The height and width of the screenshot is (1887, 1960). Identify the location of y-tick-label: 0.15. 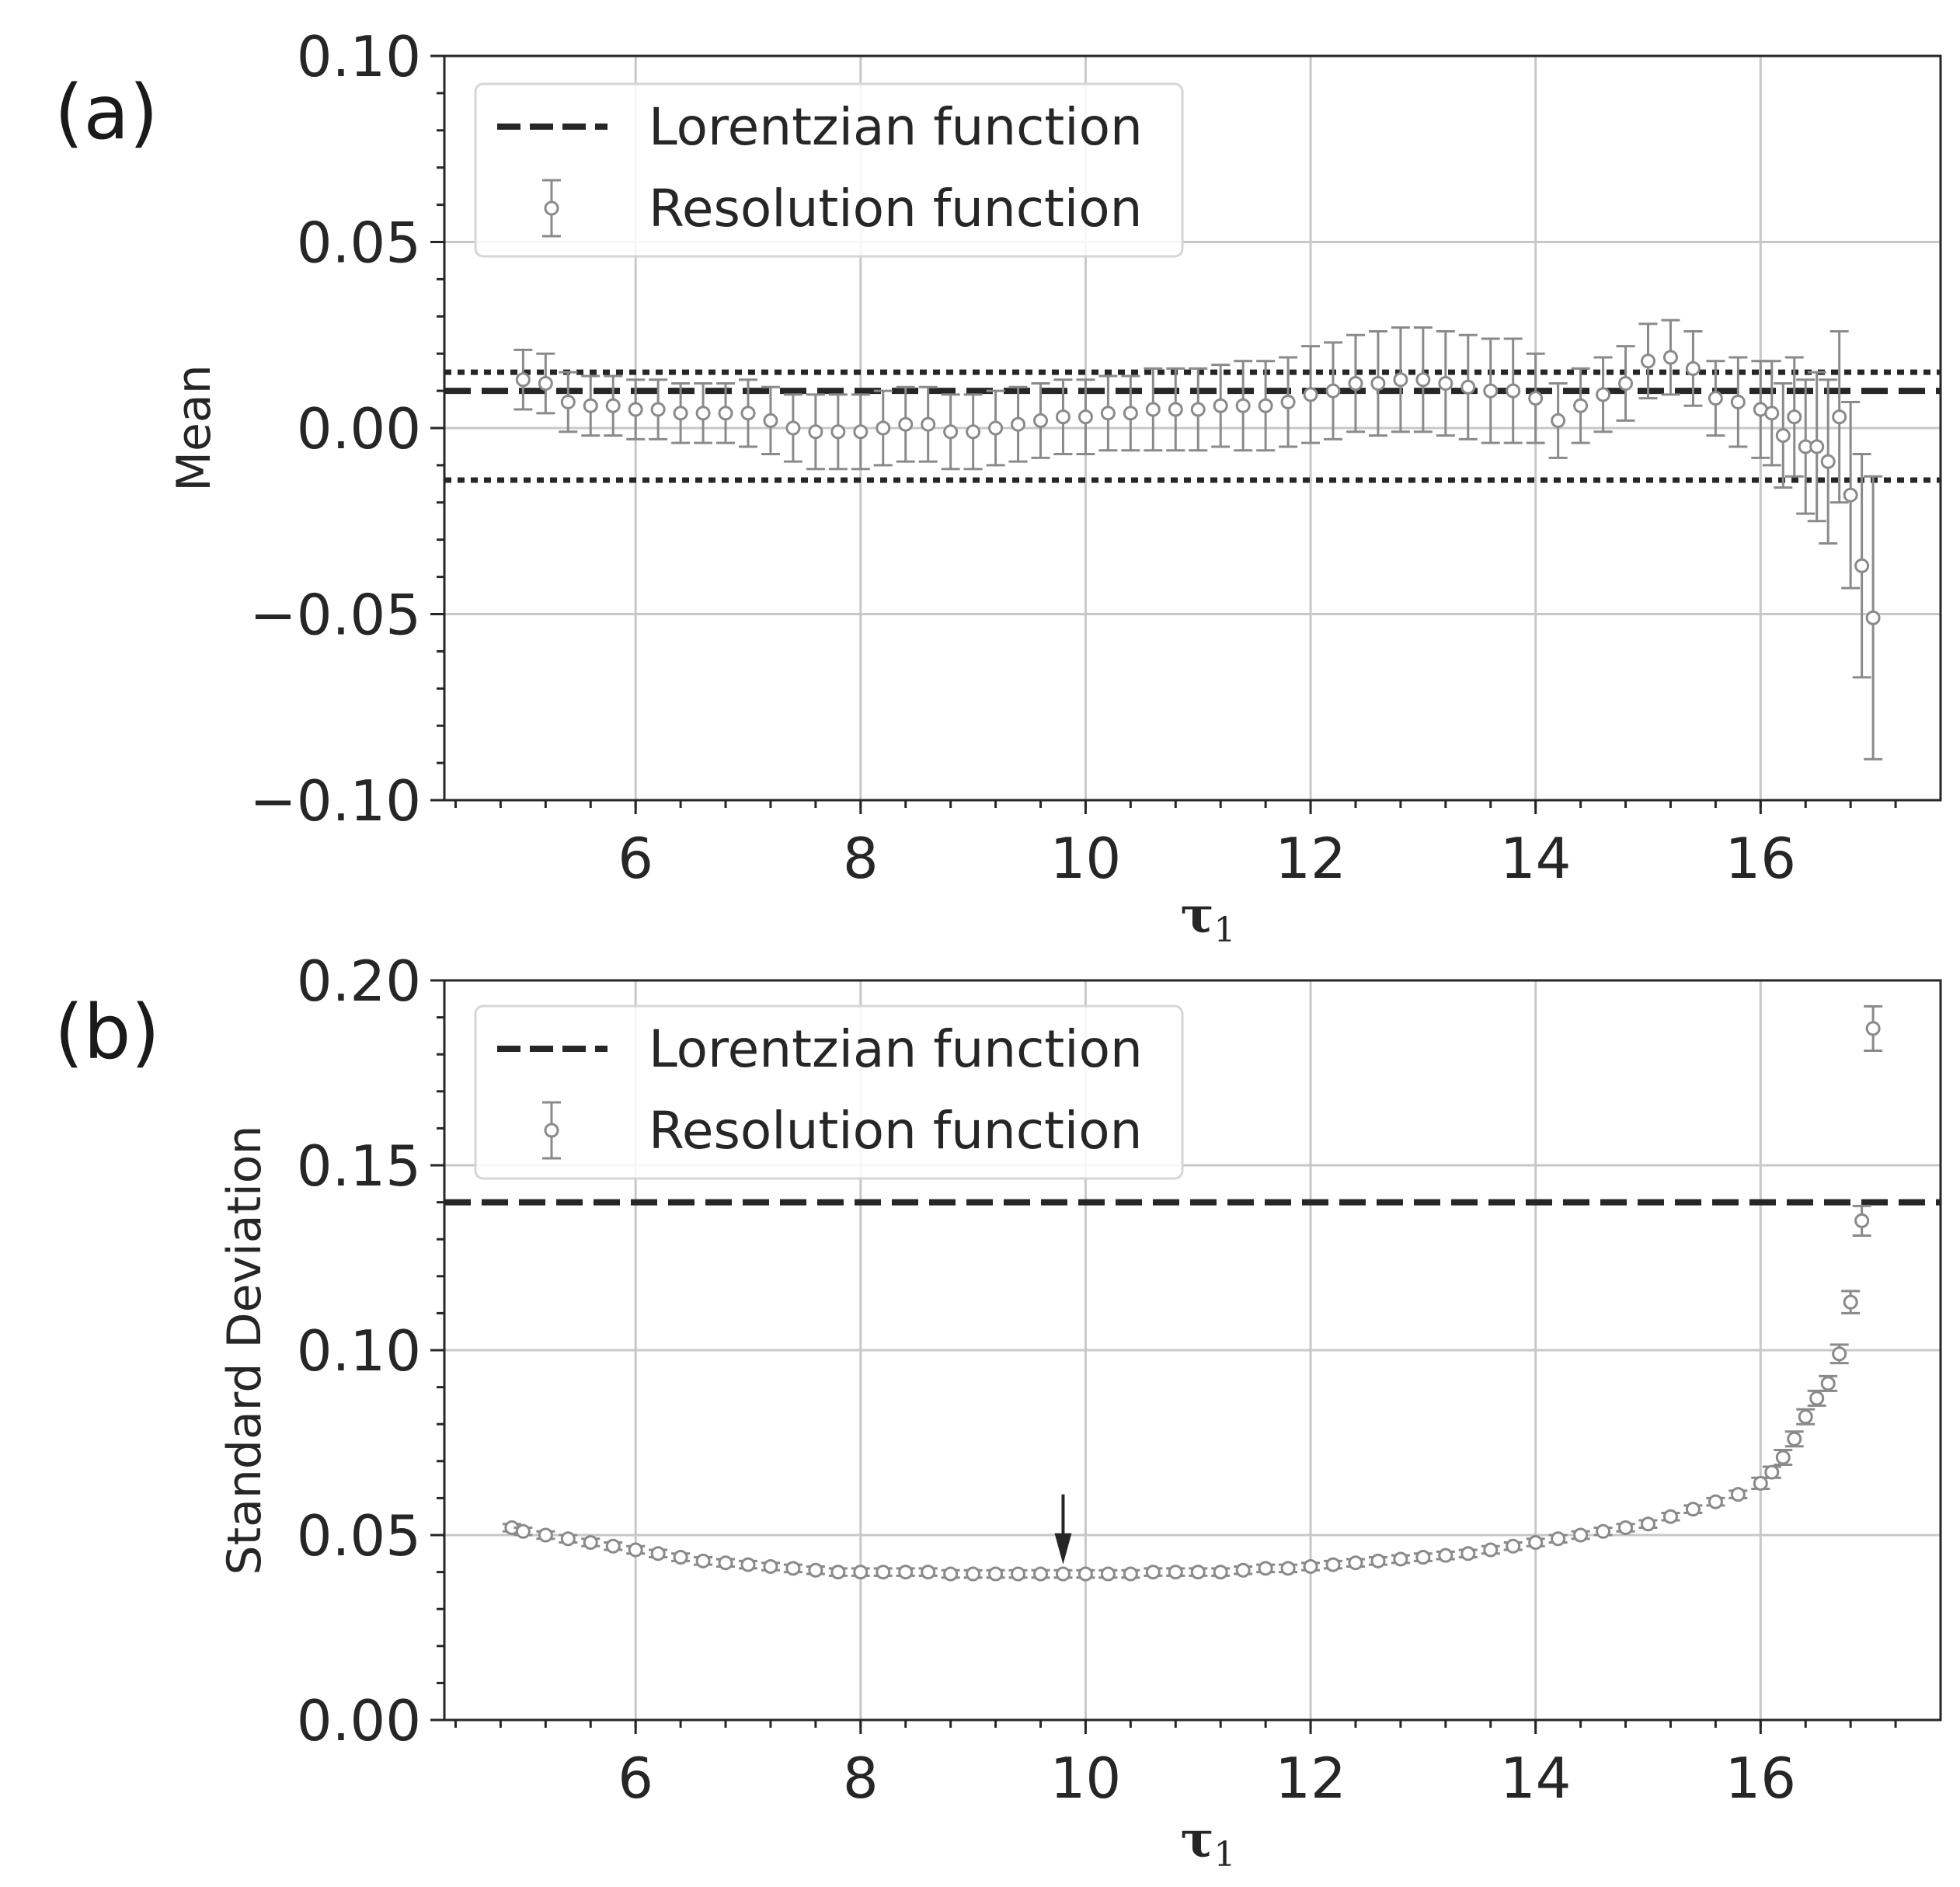
(359, 1166).